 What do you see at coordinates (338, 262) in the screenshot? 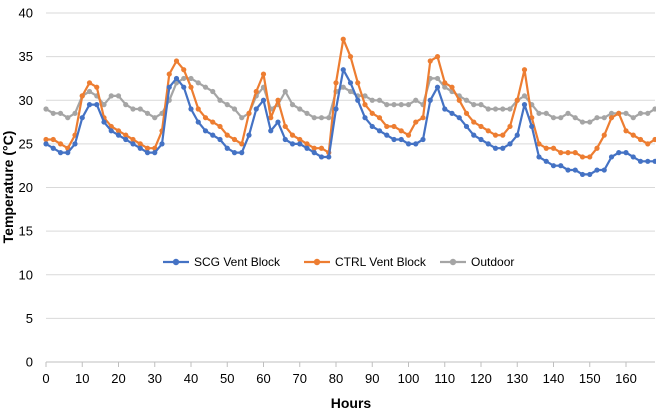
I see `legend: SCG Vent Block CTRL Vent Block Outdoor` at bounding box center [338, 262].